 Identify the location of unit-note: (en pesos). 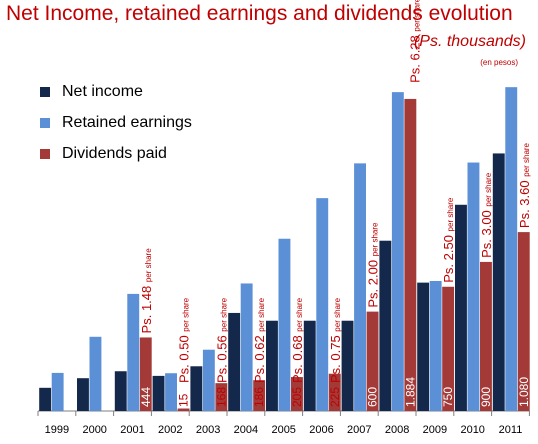
(499, 62).